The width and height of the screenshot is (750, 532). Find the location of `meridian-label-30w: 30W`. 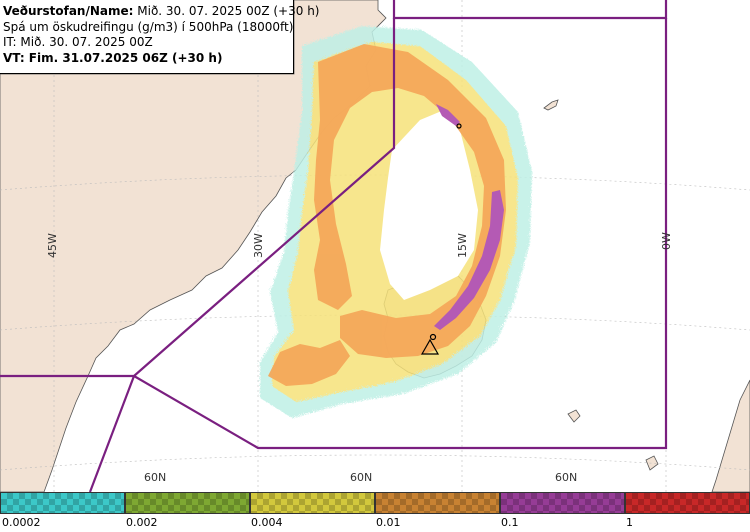

meridian-label-30w: 30W is located at coordinates (258, 245).